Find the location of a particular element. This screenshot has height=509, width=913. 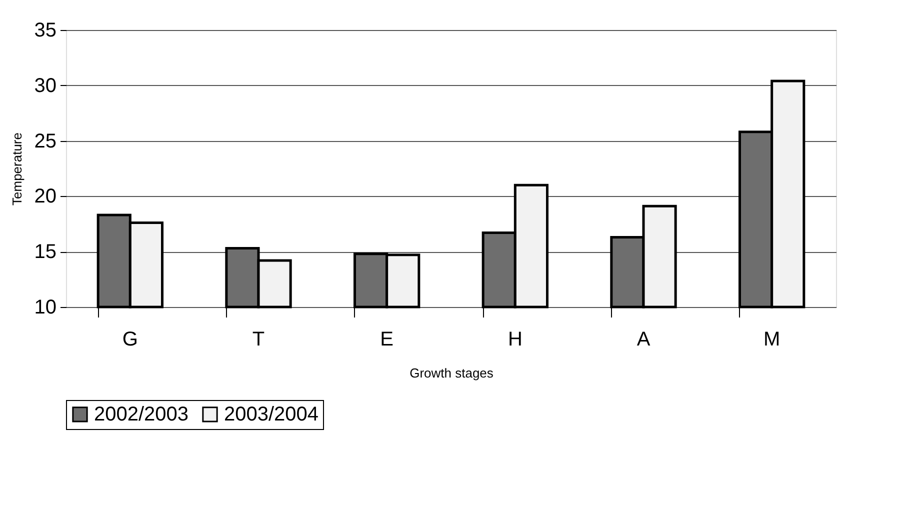

x-tick-label: M is located at coordinates (771, 339).